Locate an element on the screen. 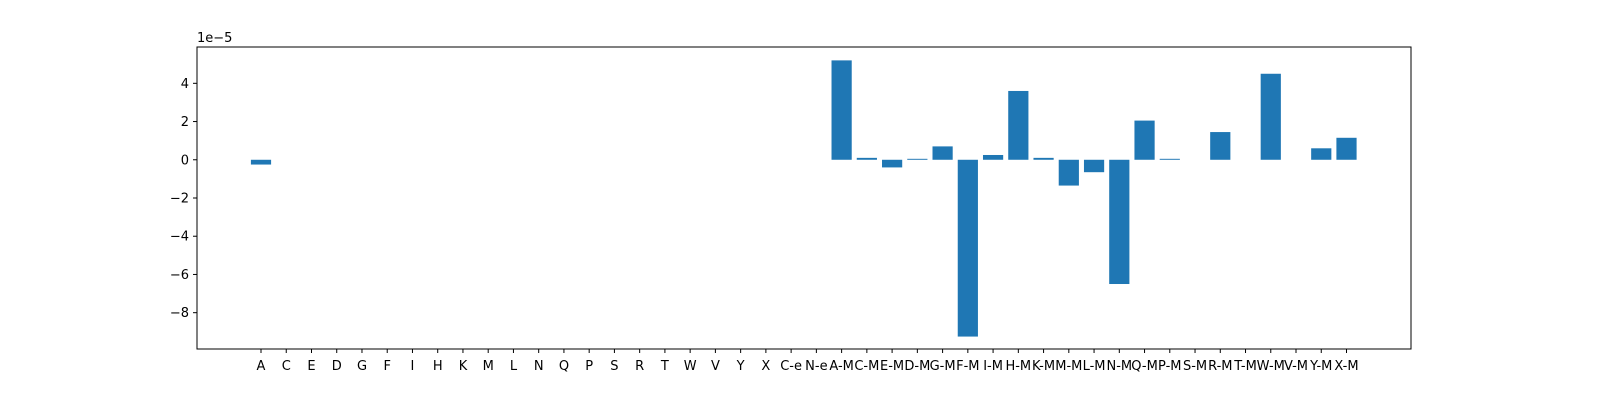  bar-W-M is located at coordinates (1270, 116).